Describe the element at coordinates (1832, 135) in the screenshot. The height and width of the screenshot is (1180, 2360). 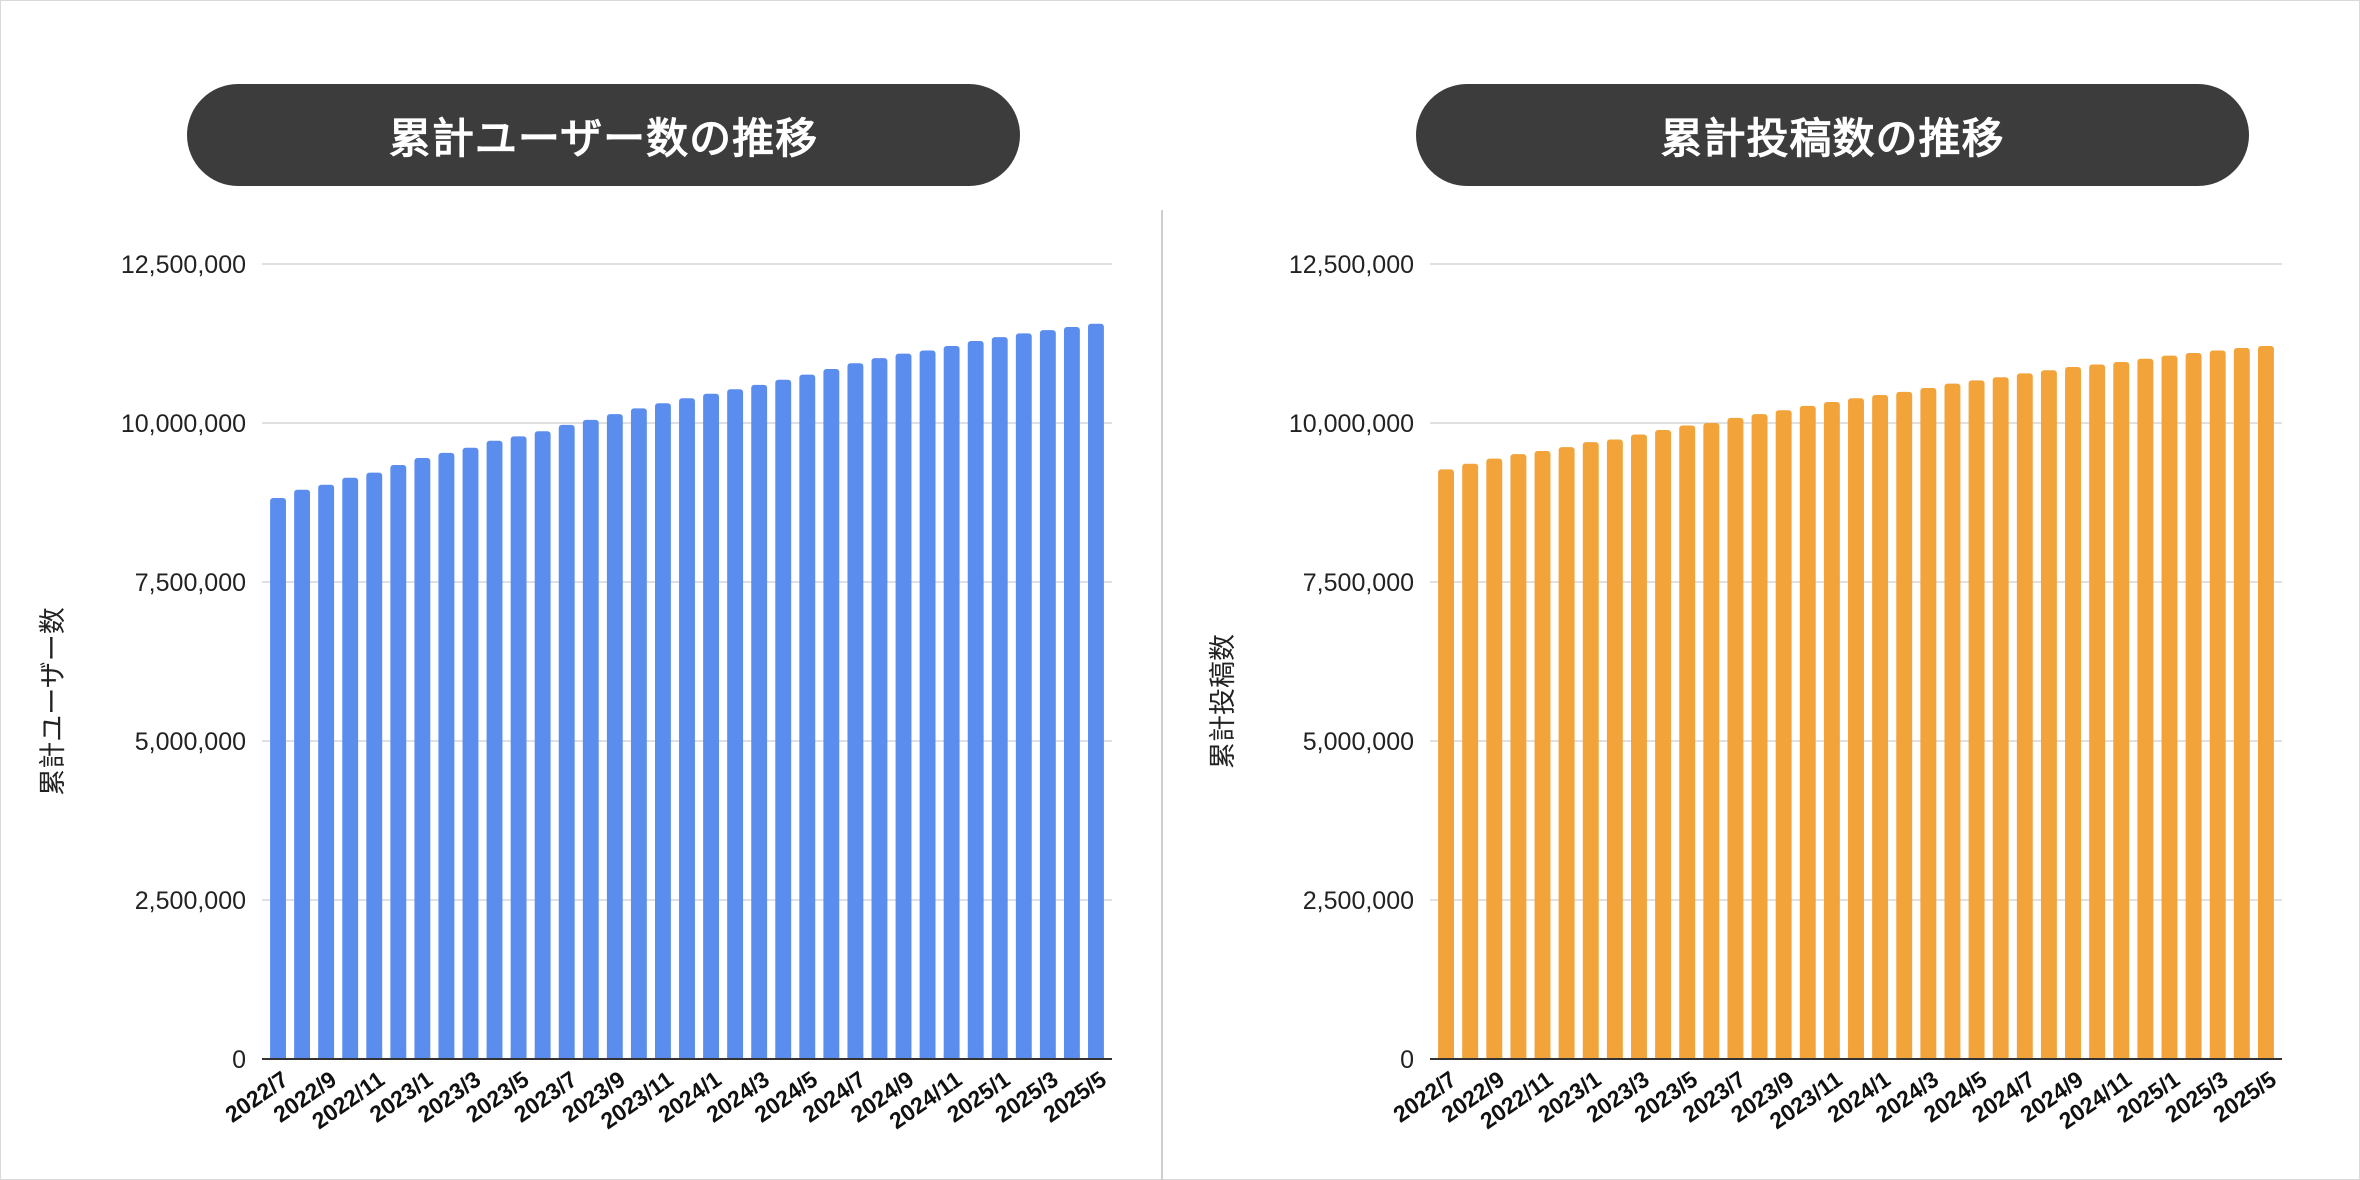
I see `posts-chart-title: 累計投稿数の推移` at that location.